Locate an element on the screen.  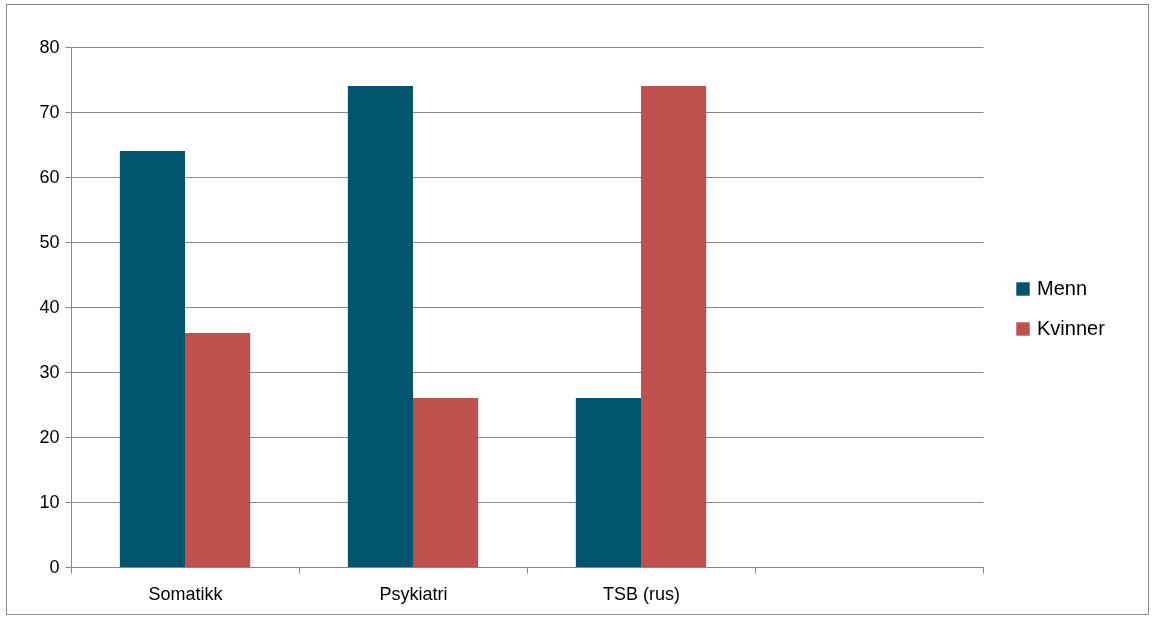
y-tick-label: 40 is located at coordinates (49, 306).